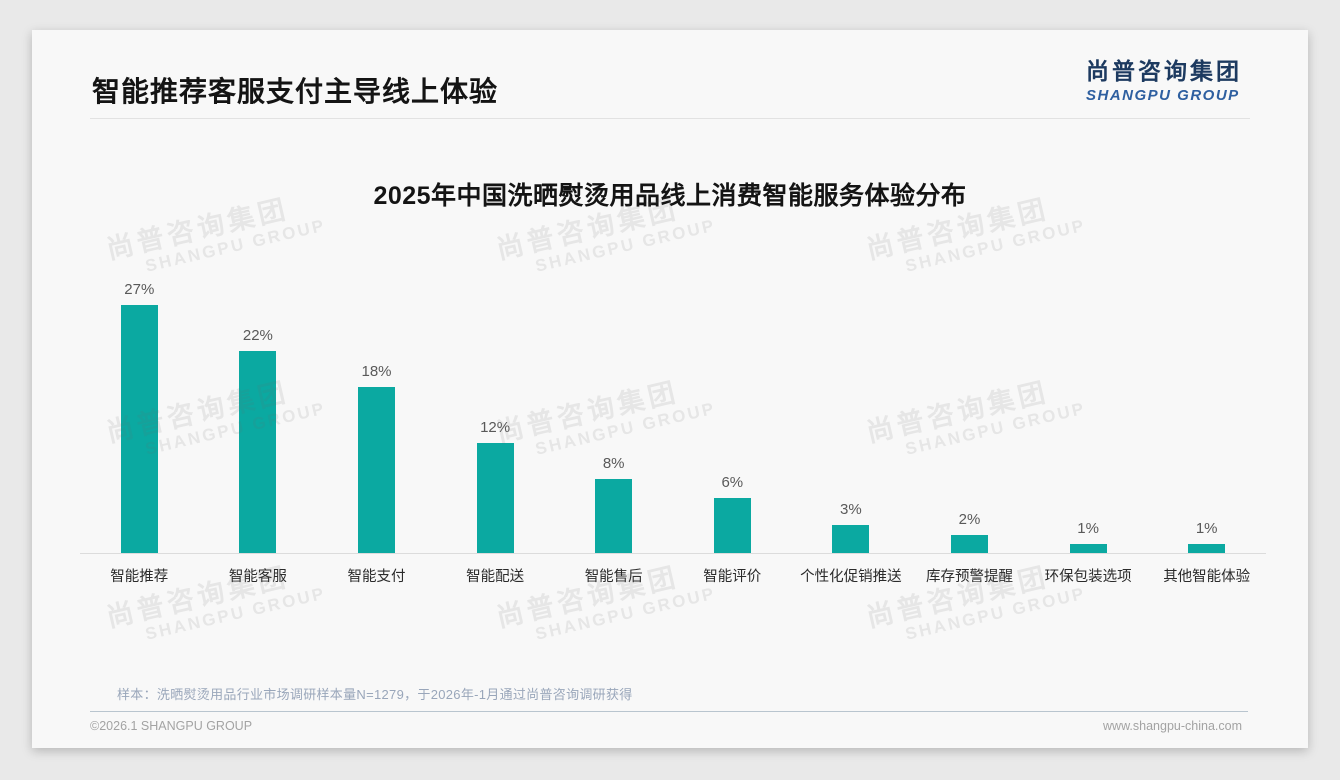 This screenshot has width=1340, height=780. Describe the element at coordinates (495, 427) in the screenshot. I see `bar-value-label: 12%` at that location.